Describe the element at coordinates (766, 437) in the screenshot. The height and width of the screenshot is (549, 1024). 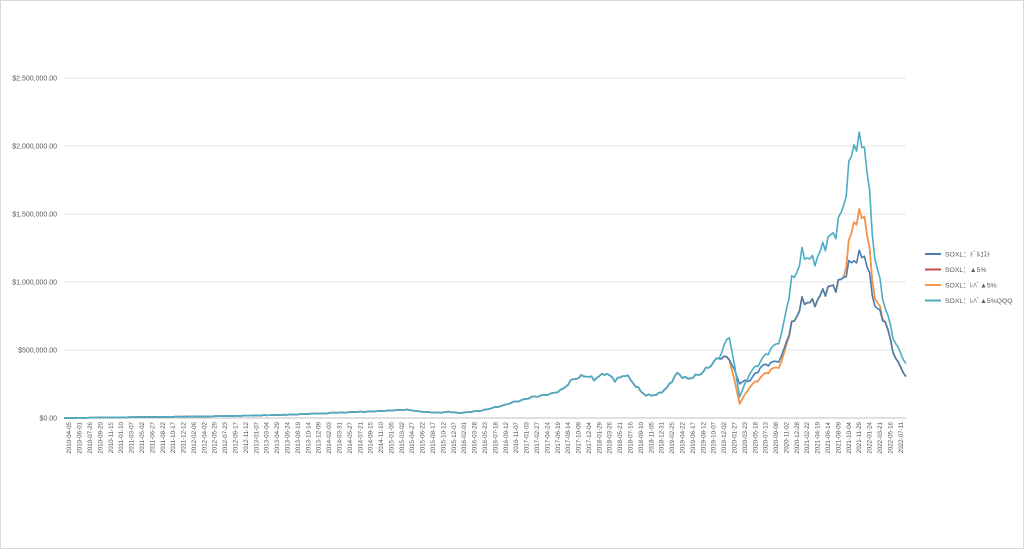
I see `x-tick-label: 2020-07-13` at that location.